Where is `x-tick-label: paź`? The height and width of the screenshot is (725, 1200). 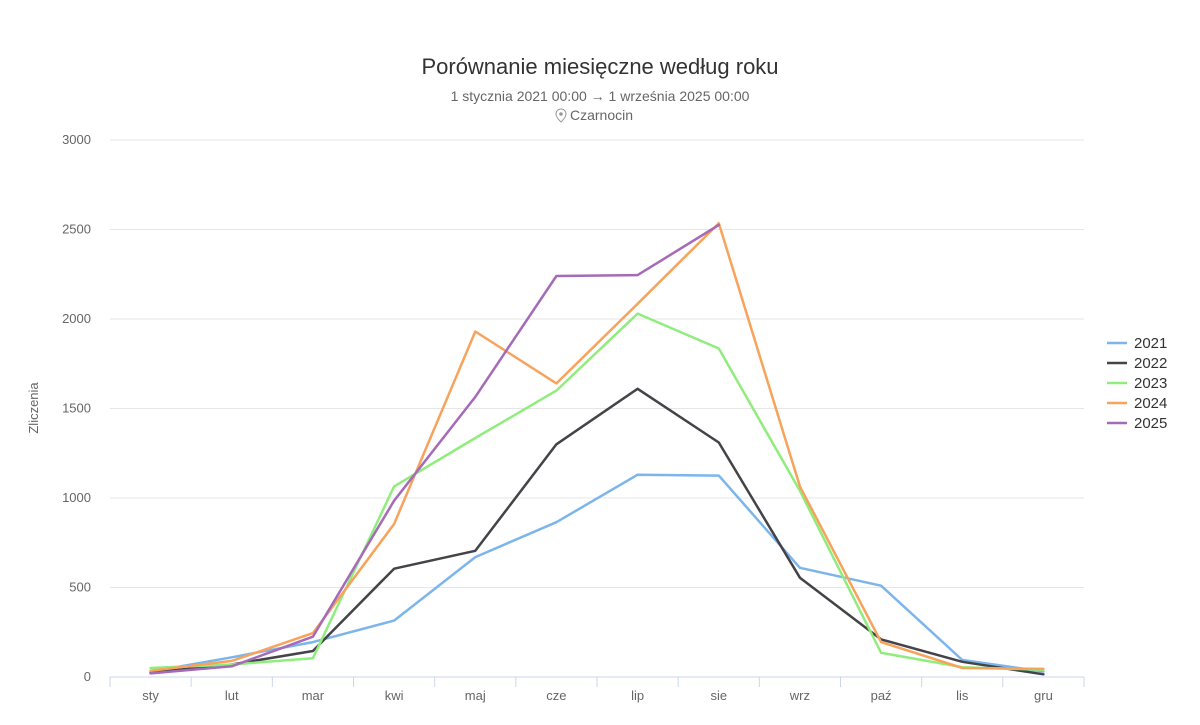
x-tick-label: paź is located at coordinates (881, 695).